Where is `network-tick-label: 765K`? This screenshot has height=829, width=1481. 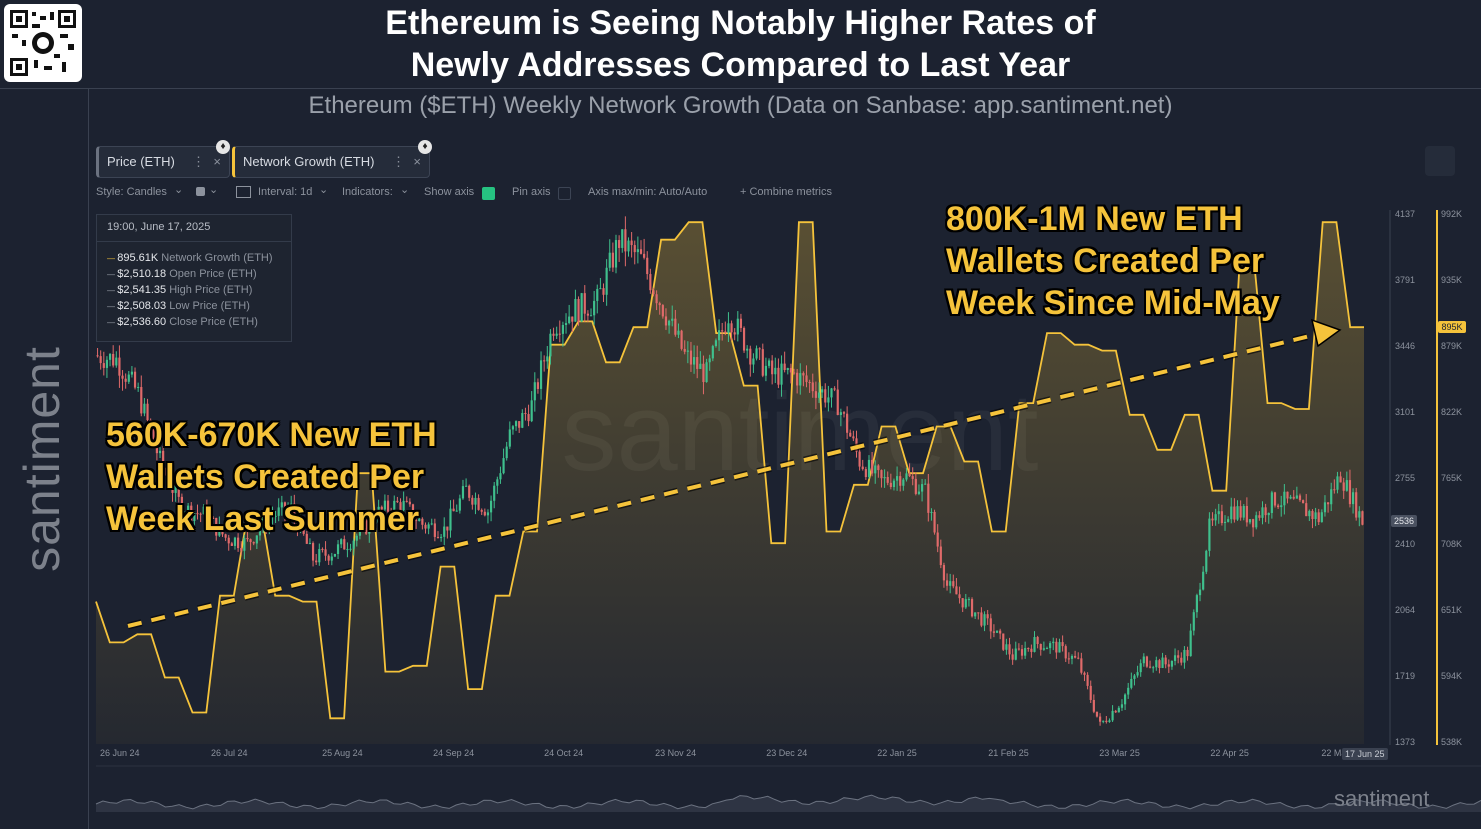 network-tick-label: 765K is located at coordinates (1452, 478).